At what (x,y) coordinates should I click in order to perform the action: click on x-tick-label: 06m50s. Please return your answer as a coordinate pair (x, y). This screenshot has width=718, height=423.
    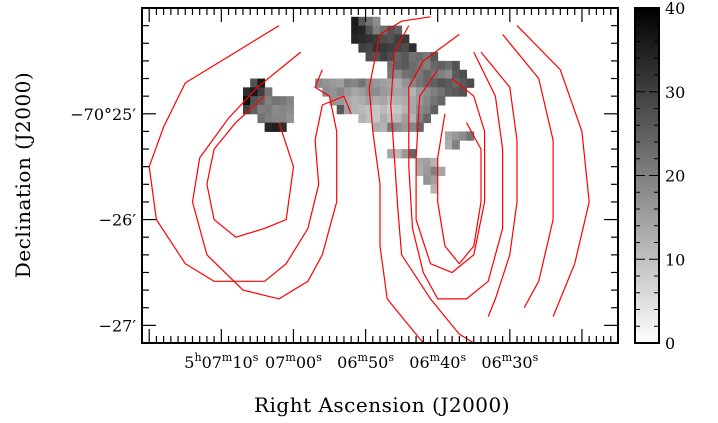
    Looking at the image, I should click on (365, 361).